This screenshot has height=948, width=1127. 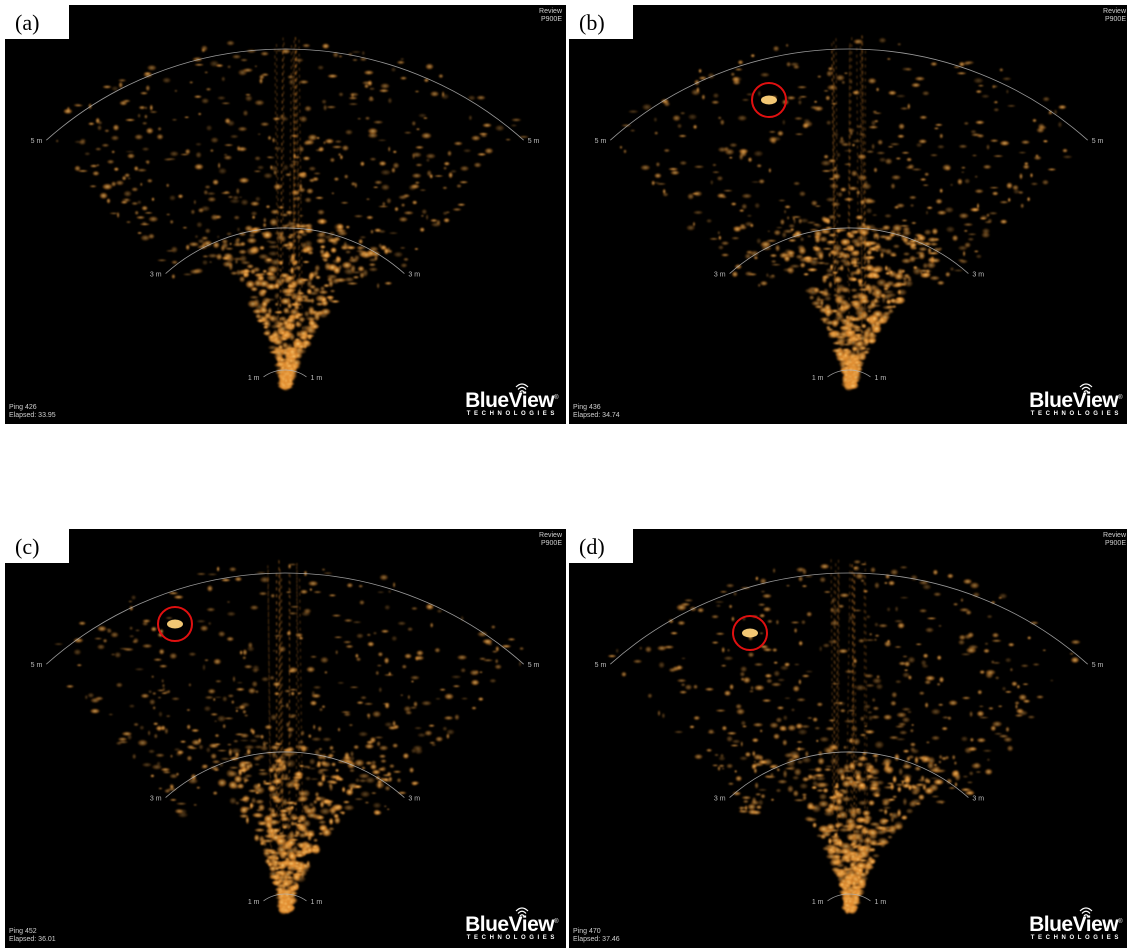 I want to click on ping-readout: Ping 470 Elapsed: 37.46, so click(x=596, y=936).